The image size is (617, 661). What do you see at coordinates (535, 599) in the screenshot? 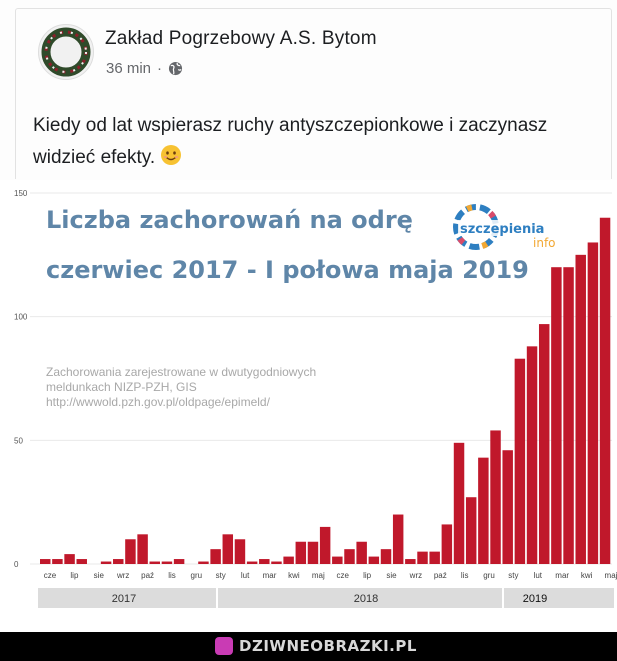
I see `year-label: 2019` at bounding box center [535, 599].